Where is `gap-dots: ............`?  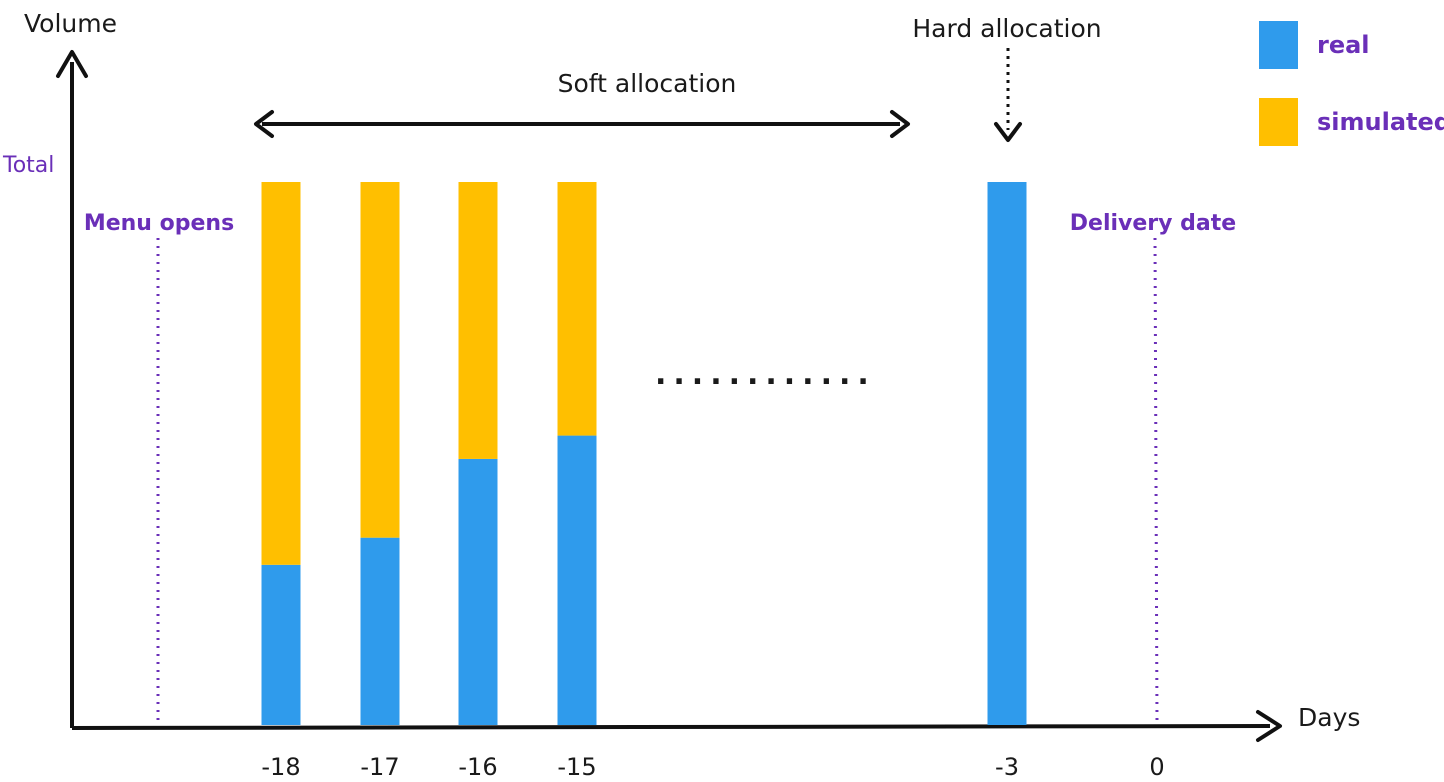 gap-dots: ............ is located at coordinates (765, 374).